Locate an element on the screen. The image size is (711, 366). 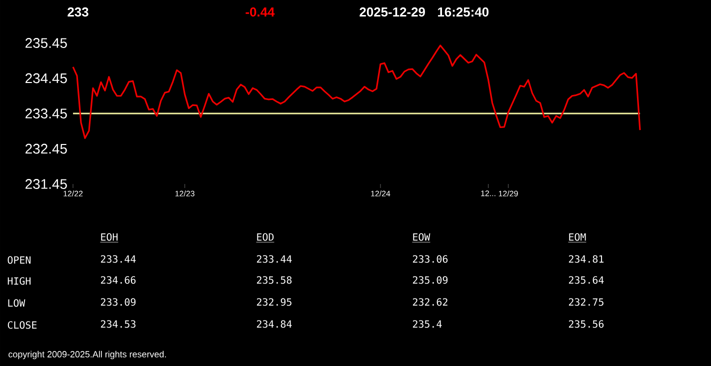
text: 235.4 is located at coordinates (427, 324).